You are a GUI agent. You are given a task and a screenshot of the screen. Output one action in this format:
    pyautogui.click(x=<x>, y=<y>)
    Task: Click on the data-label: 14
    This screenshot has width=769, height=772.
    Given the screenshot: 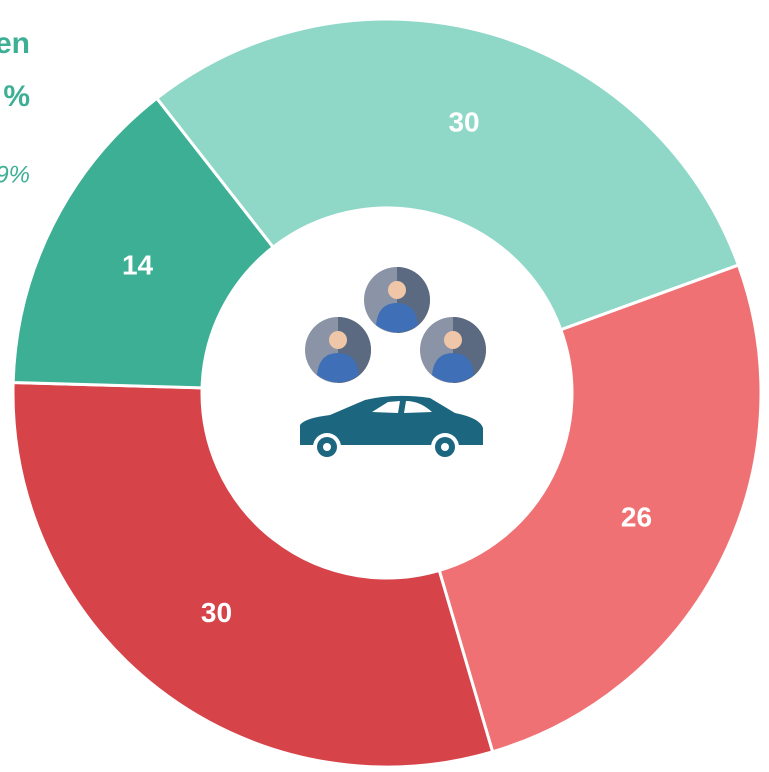 What is the action you would take?
    pyautogui.click(x=138, y=264)
    